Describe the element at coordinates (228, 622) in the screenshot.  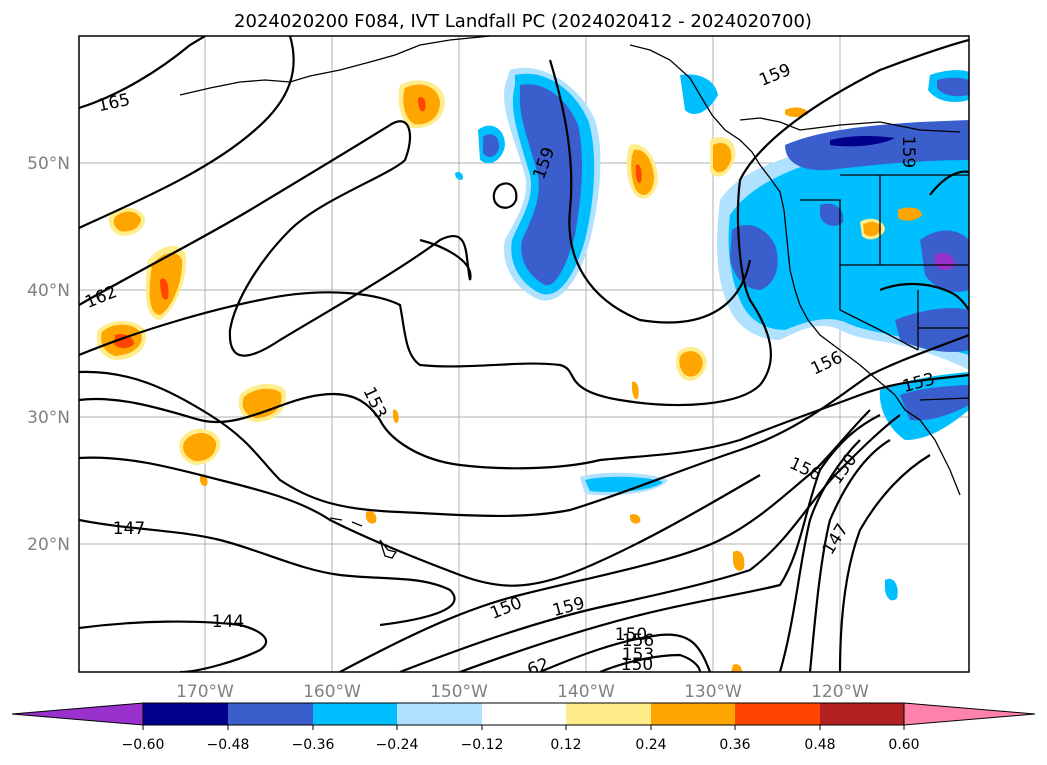
I see `contour-label: 144` at that location.